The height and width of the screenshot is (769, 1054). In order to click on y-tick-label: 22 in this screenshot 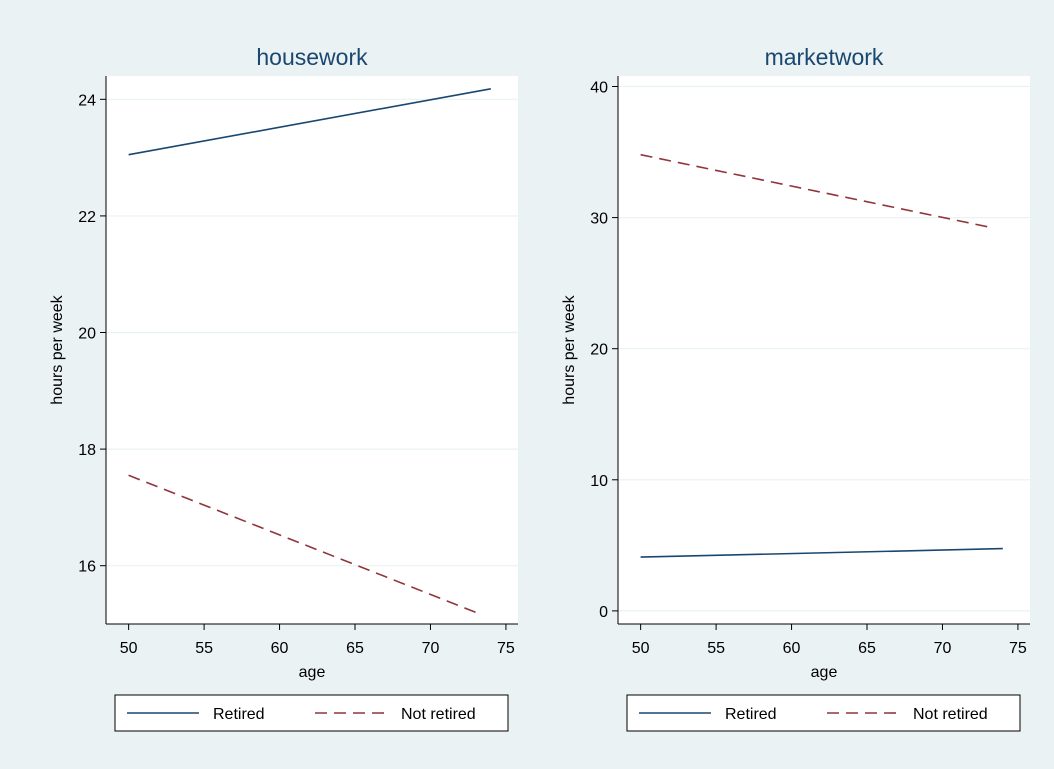, I will do `click(87, 217)`.